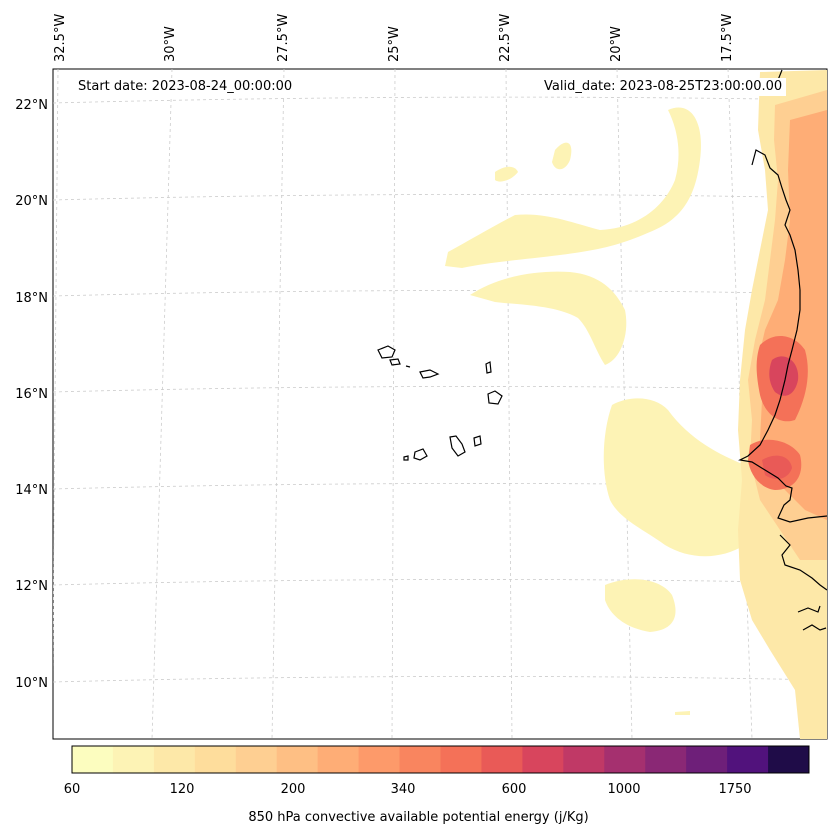 The width and height of the screenshot is (837, 836). Describe the element at coordinates (488, 367) in the screenshot. I see `island-sal` at that location.